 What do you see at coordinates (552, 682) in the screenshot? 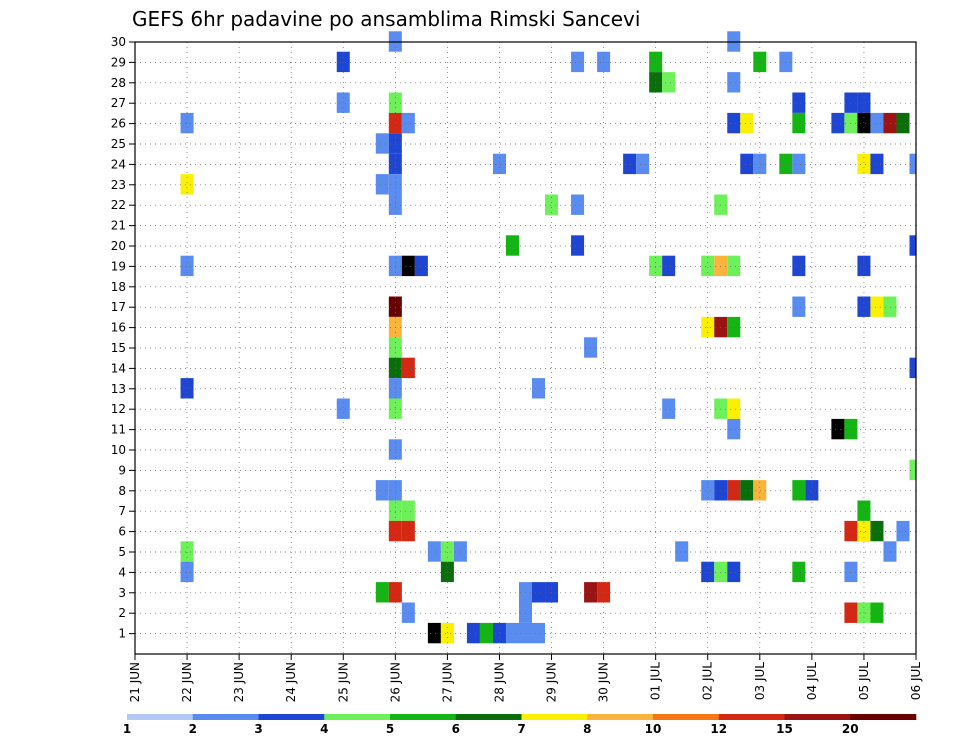
I see `x-tick-label: 29 JUN` at bounding box center [552, 682].